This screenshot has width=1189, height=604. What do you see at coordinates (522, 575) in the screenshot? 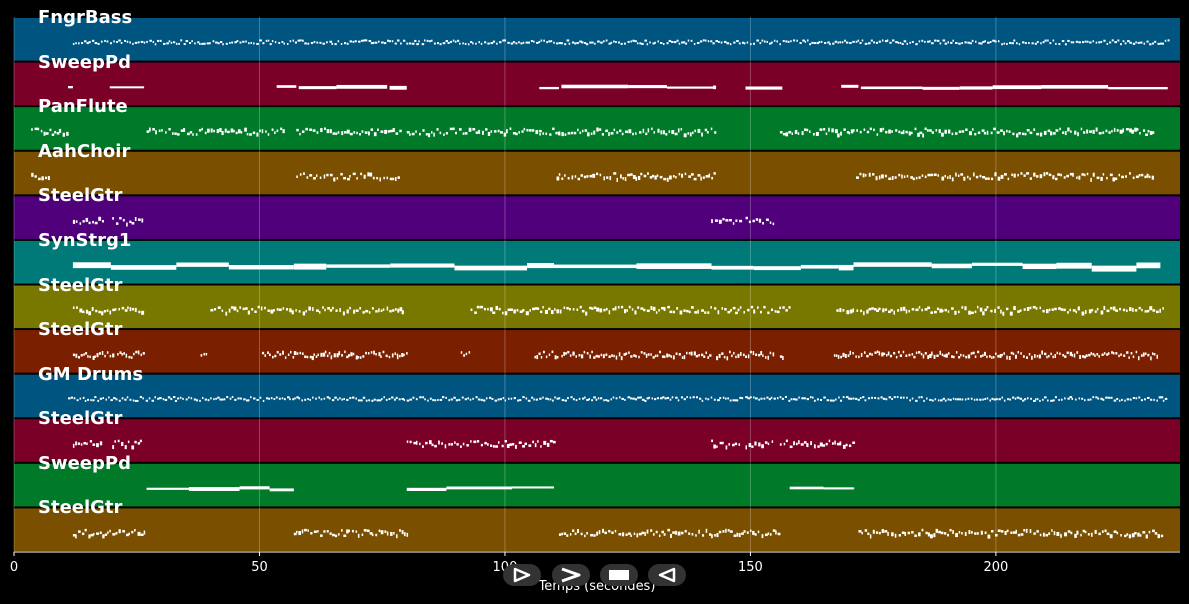
I see `rewind-button` at bounding box center [522, 575].